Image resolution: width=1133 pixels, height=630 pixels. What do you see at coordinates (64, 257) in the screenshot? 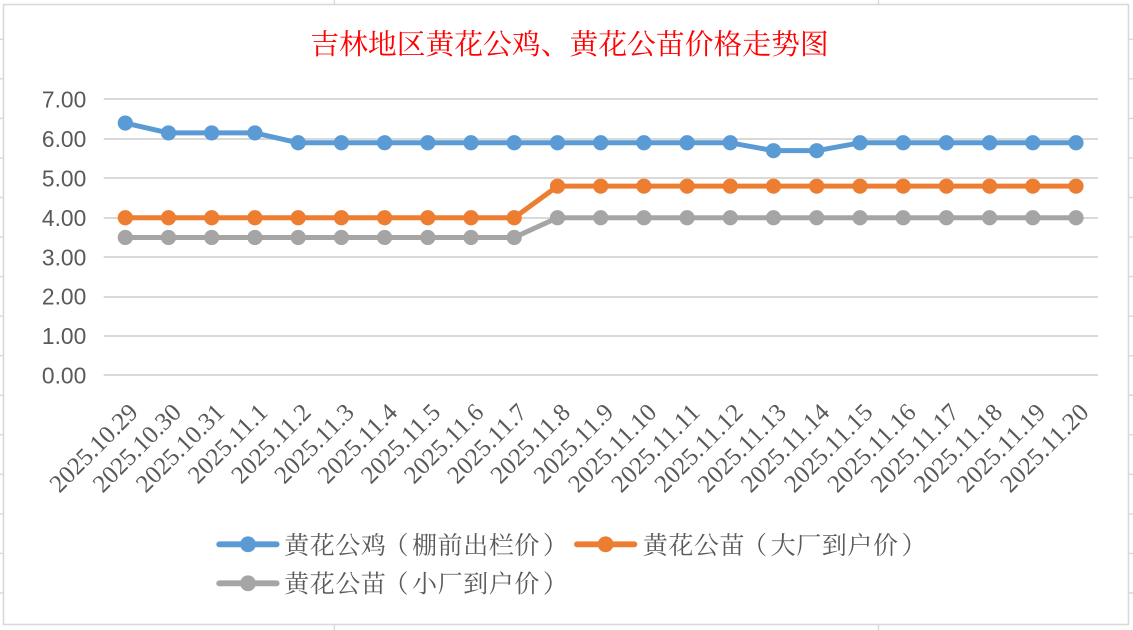
I see `svg-text: 3.00` at bounding box center [64, 257].